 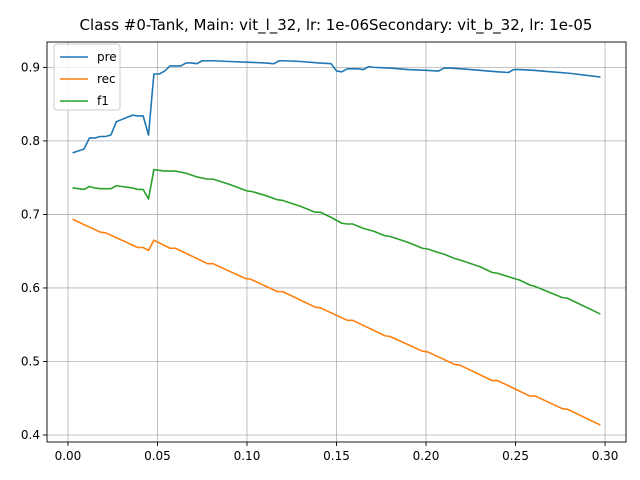 What do you see at coordinates (30, 435) in the screenshot?
I see `y-tick-label: 0.4` at bounding box center [30, 435].